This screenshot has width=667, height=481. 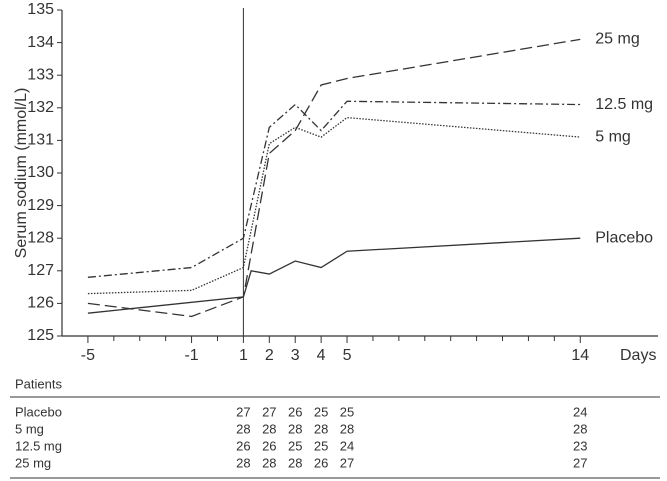 What do you see at coordinates (40, 140) in the screenshot?
I see `y-tick-label: 131` at bounding box center [40, 140].